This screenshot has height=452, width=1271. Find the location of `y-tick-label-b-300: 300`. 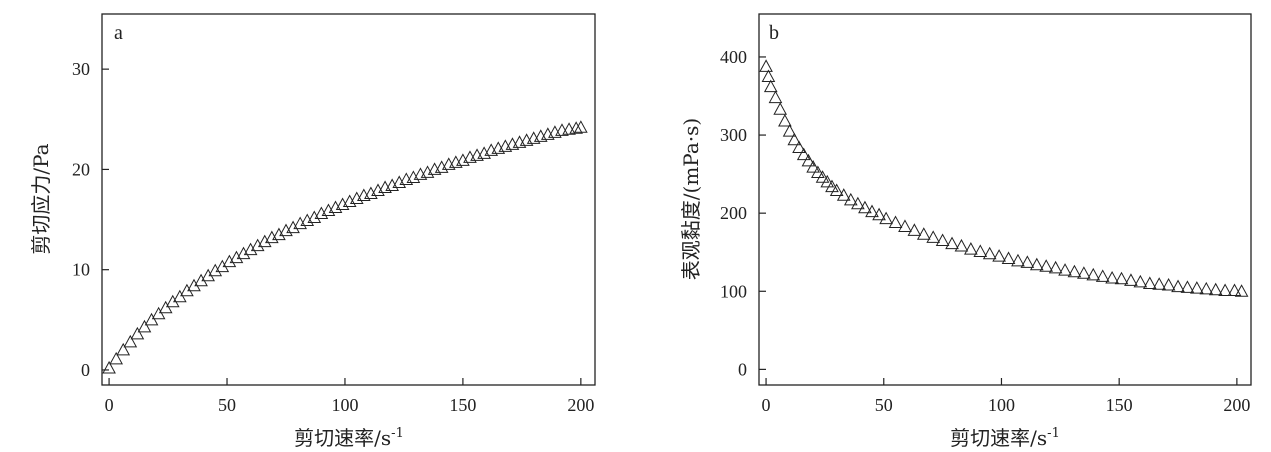

y-tick-label-b-300: 300 is located at coordinates (733, 135).